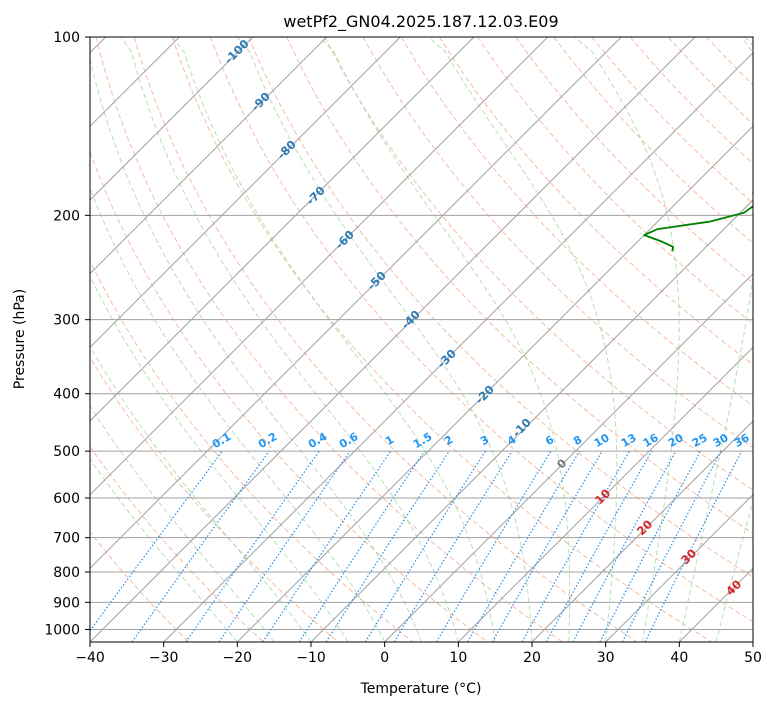 The width and height of the screenshot is (775, 708). I want to click on x-tick-label: −10, so click(311, 658).